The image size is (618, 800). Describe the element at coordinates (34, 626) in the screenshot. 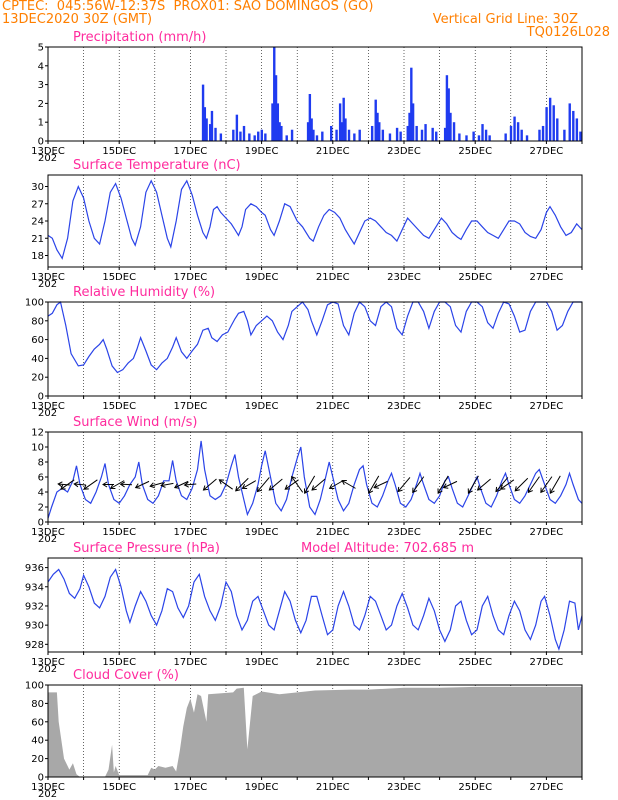

I see `pressure-ytick-label: 930` at that location.